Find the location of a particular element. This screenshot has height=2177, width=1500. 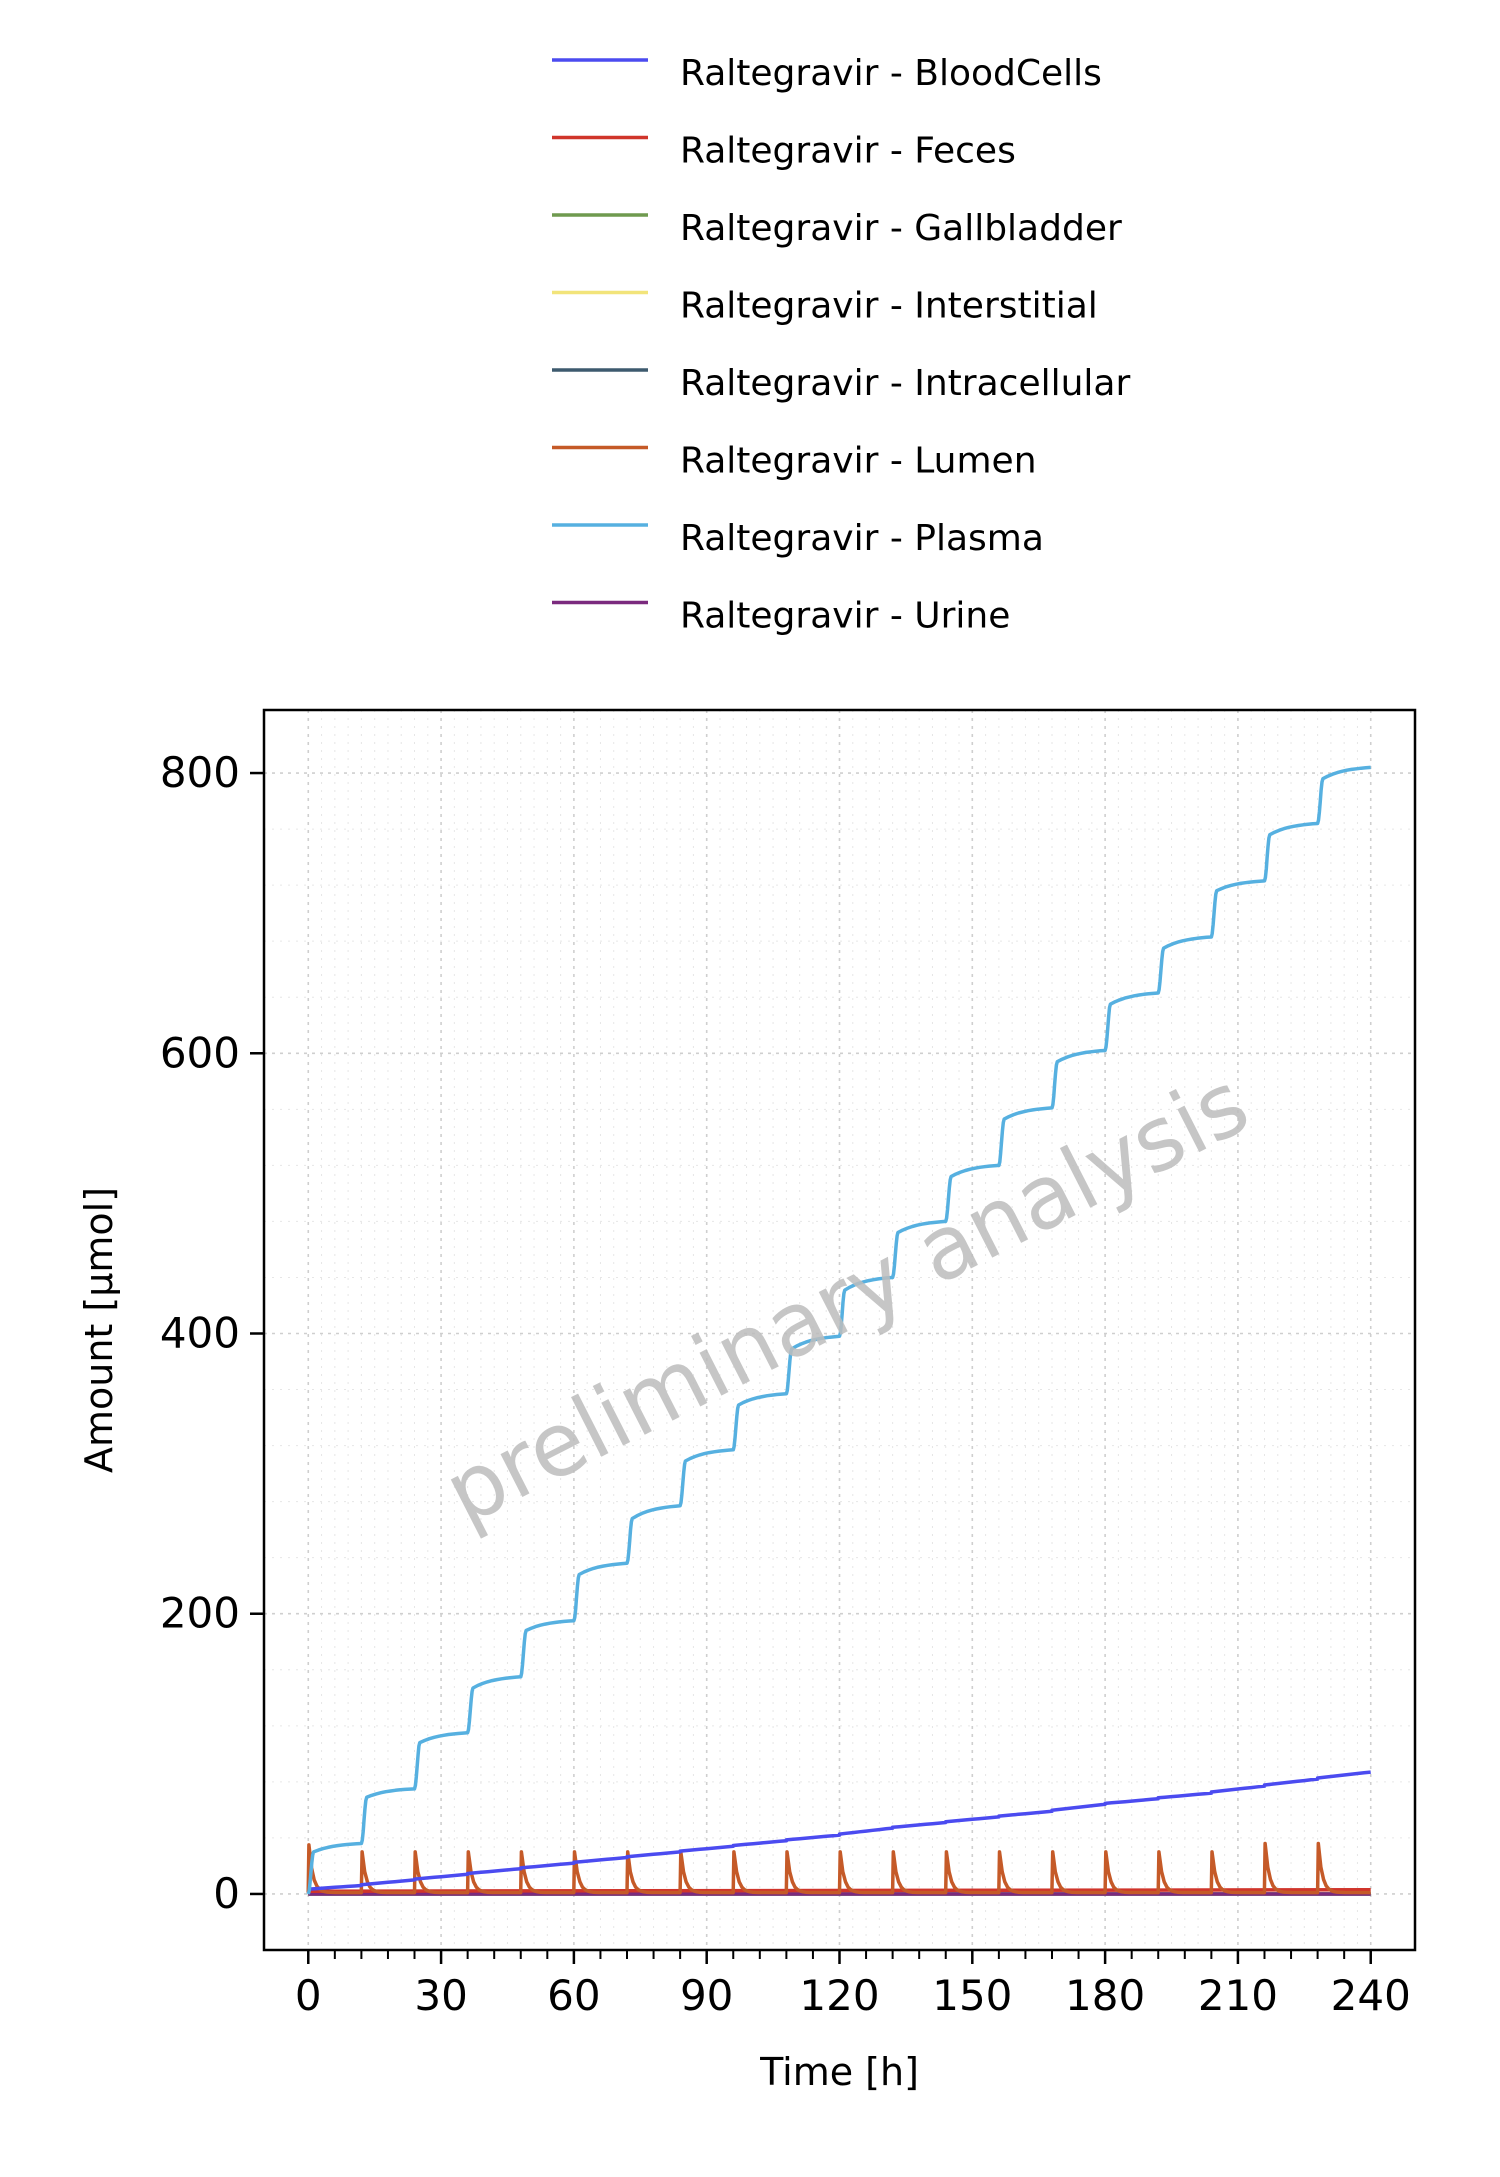

series-line-raltegravir-bloodcells is located at coordinates (839, 1830).